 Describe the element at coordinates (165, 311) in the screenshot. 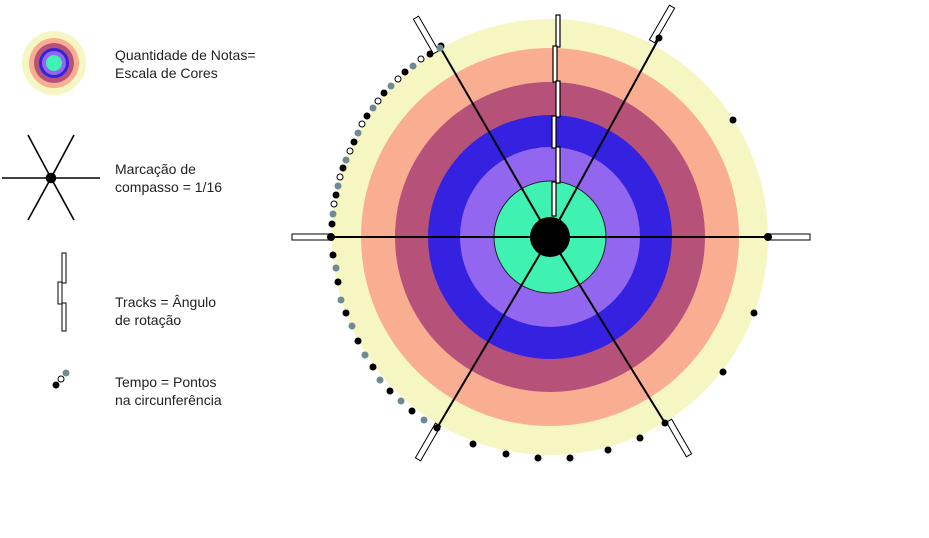

I see `legend-tracks-label: Tracks = Ângulo de rotação` at that location.